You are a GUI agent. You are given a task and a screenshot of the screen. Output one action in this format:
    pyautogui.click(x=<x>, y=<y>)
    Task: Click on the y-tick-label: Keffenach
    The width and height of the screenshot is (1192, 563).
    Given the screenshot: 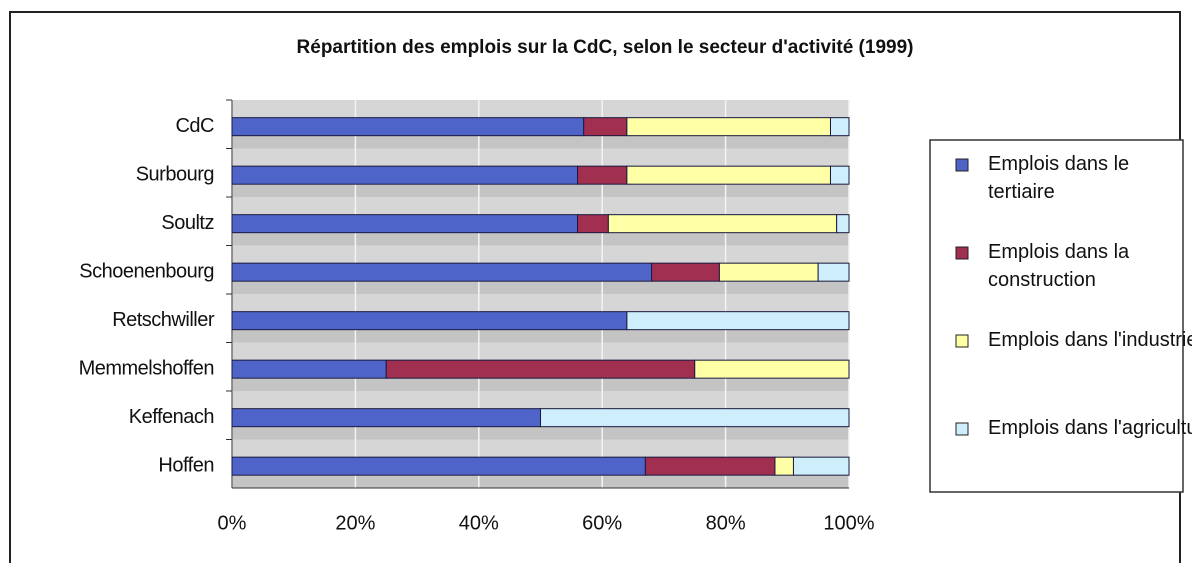 What is the action you would take?
    pyautogui.click(x=171, y=417)
    